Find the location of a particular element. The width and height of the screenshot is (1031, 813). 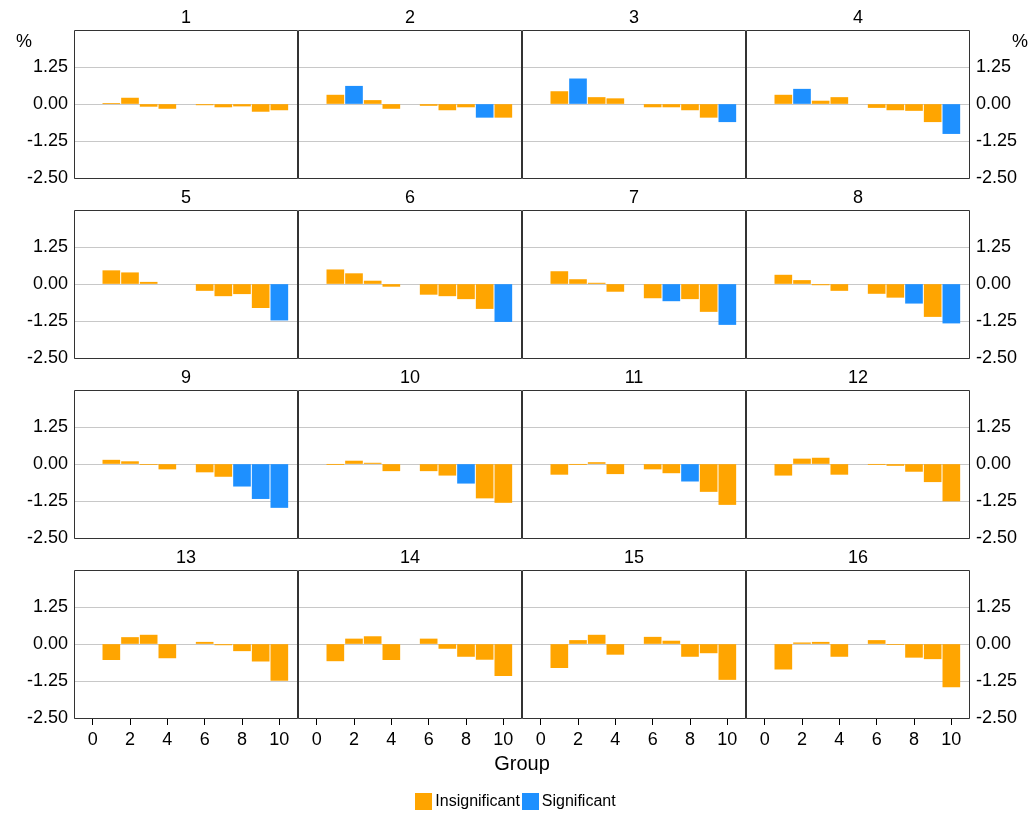

chart-title: 7 is located at coordinates (634, 196).